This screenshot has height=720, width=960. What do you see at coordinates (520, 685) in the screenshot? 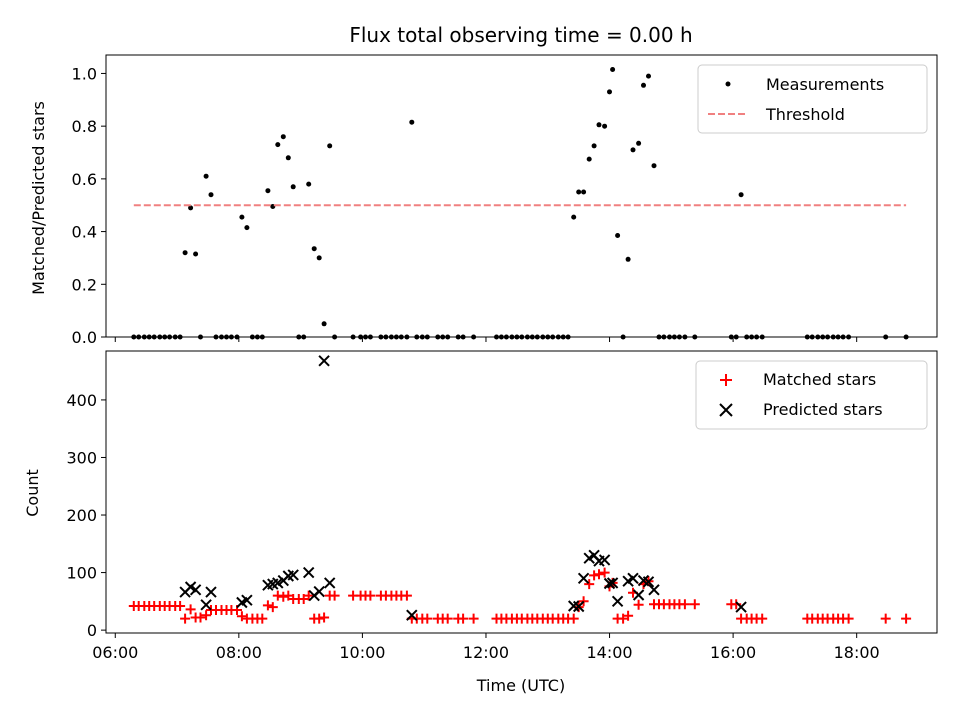
I see `x-axis-label: Time (UTC)` at bounding box center [520, 685].